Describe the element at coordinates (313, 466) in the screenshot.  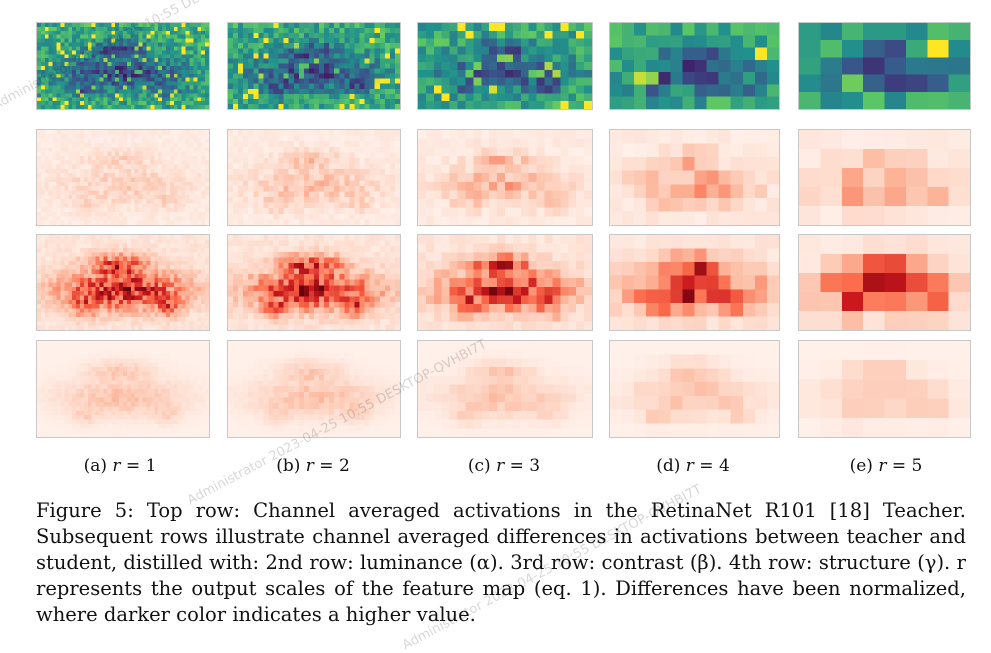
I see `subcaption-r2: (b) r = 2` at that location.